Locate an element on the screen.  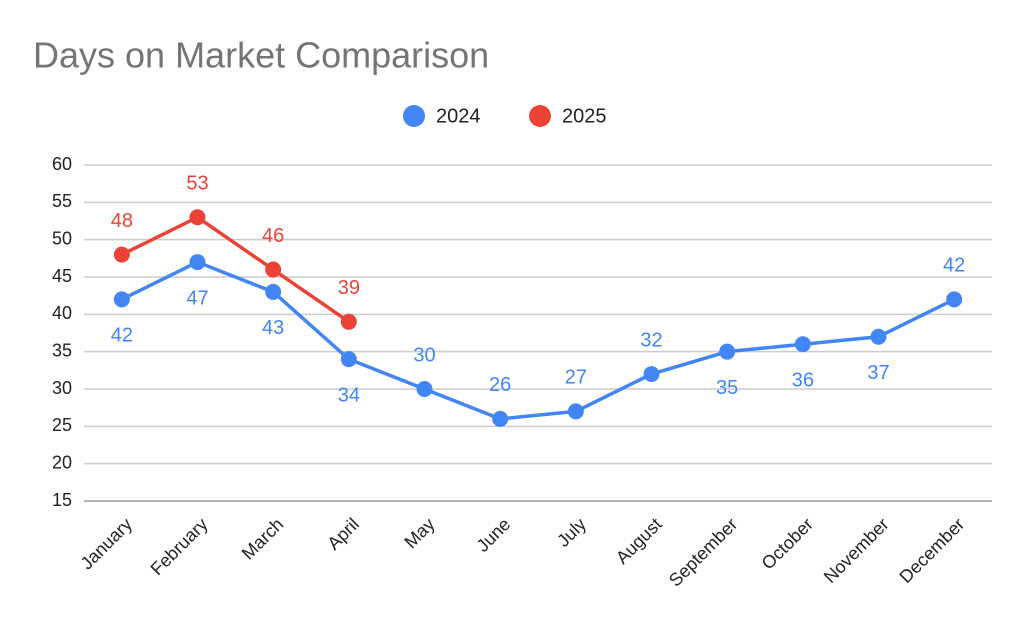
y-tick-label: 30 is located at coordinates (62, 388).